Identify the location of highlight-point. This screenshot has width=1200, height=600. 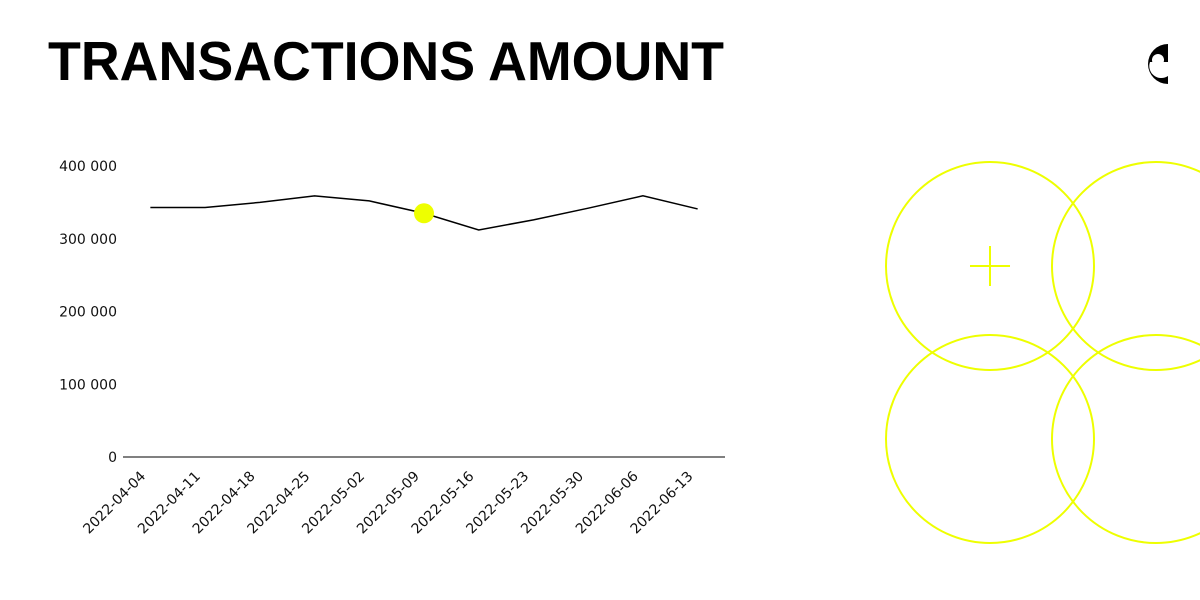
(424, 213).